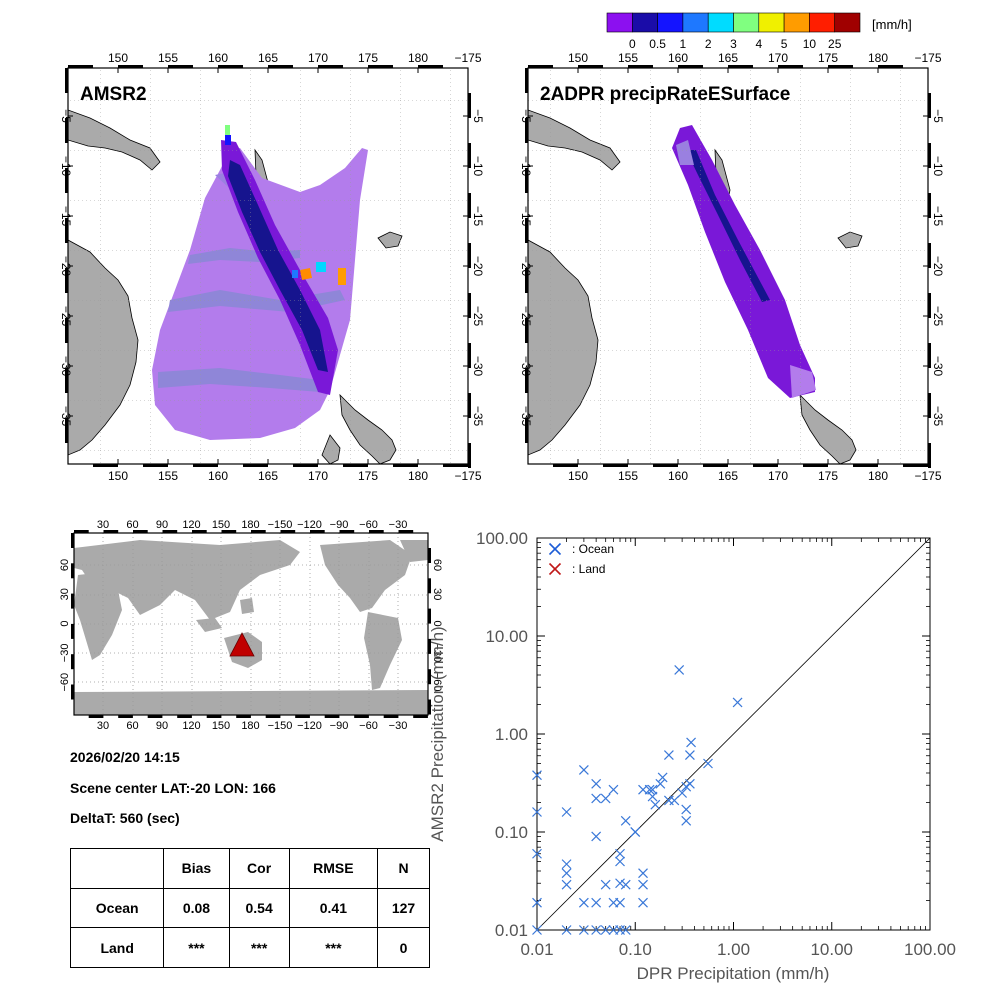 Image resolution: width=1000 pixels, height=1005 pixels. Describe the element at coordinates (125, 818) in the screenshot. I see `scene-delta: DeltaT: 560 (sec)` at that location.